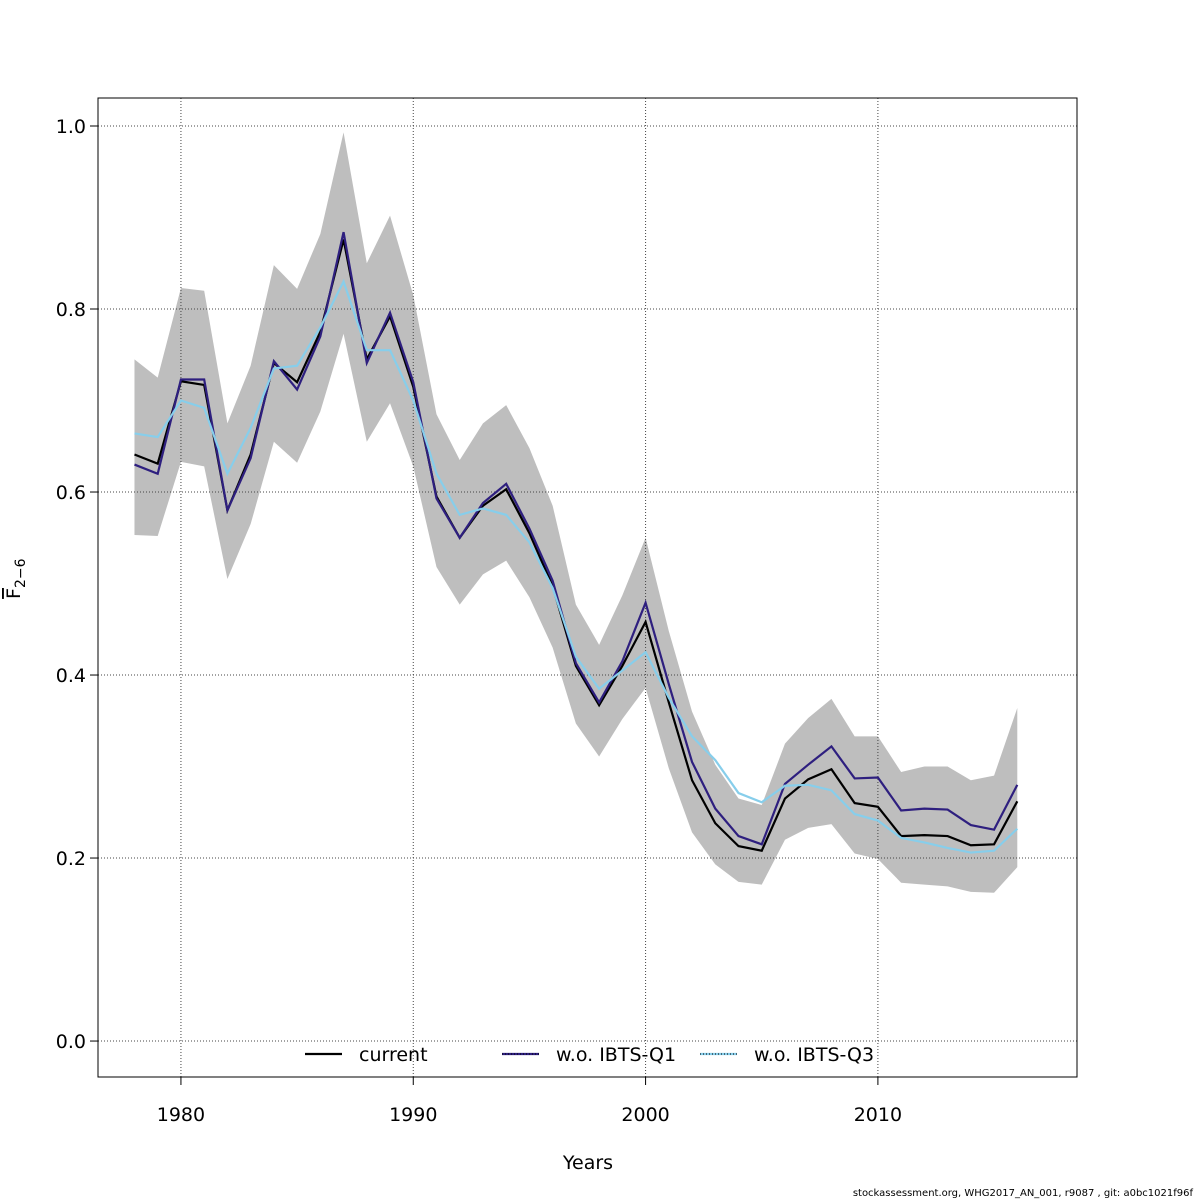  I want to click on y-label-base: F, so click(14, 593).